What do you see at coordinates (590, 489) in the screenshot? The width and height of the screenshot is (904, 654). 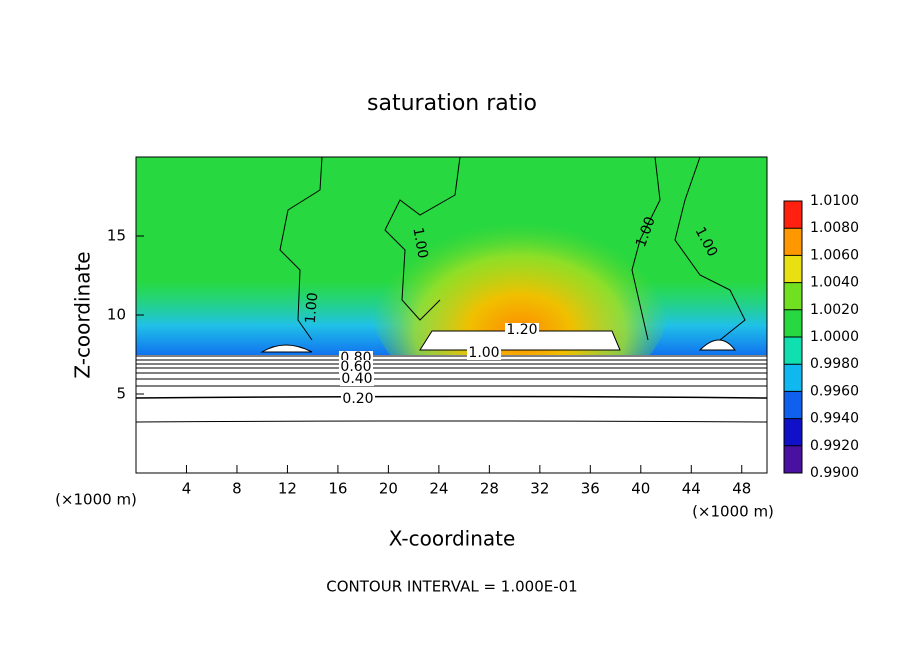 I see `x-tick-label: 36` at bounding box center [590, 489].